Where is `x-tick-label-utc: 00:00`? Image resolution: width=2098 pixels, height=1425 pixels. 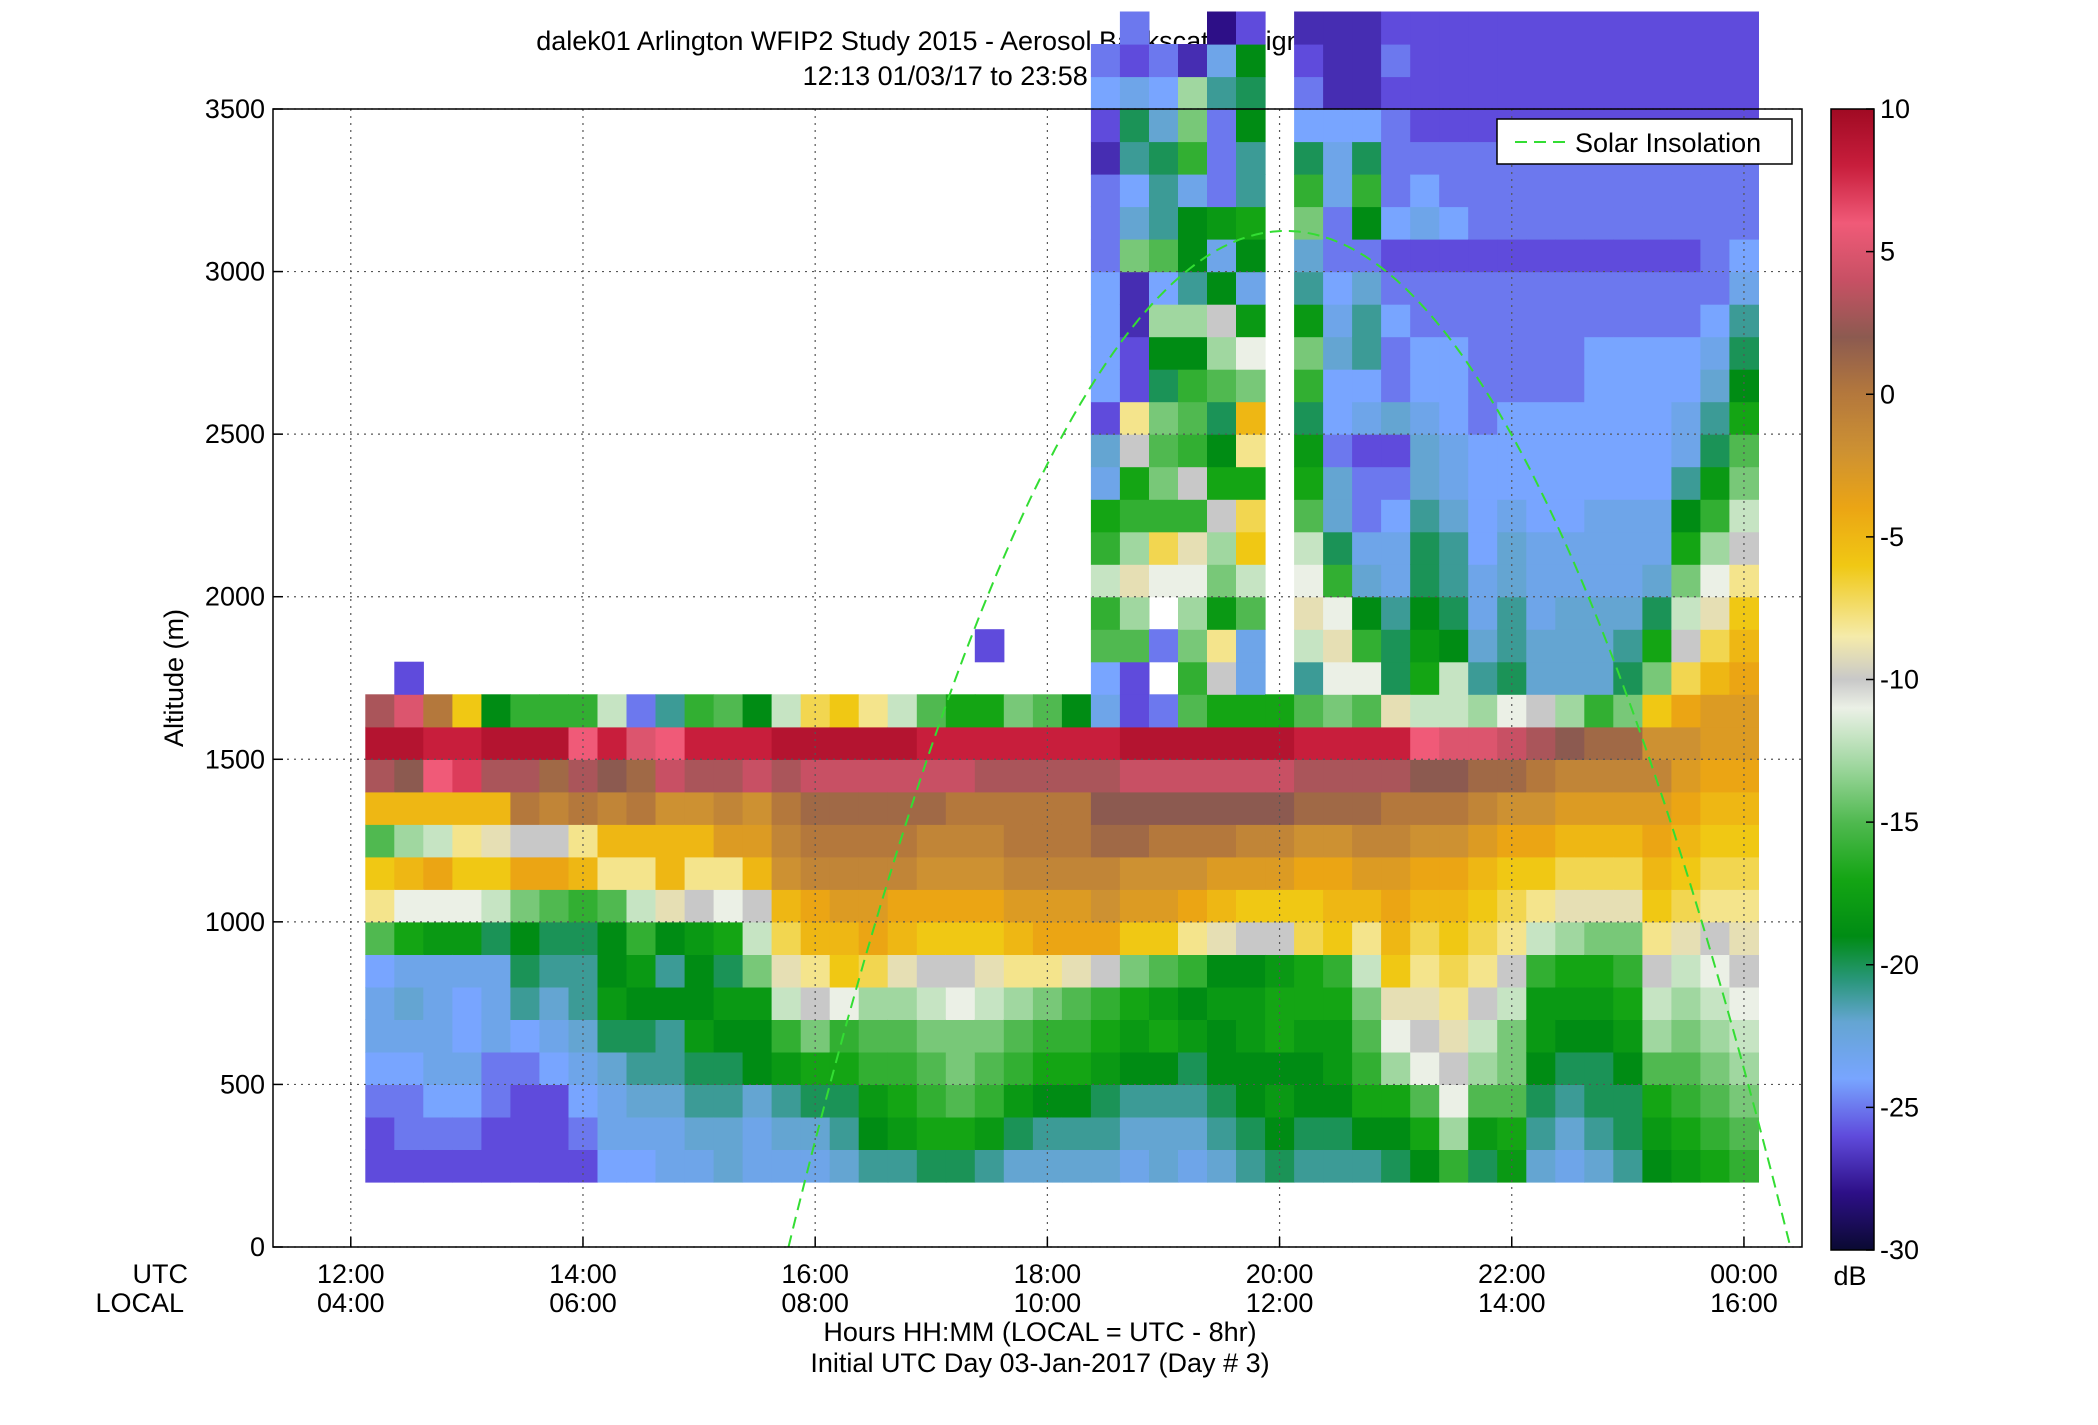
x-tick-label-utc: 00:00 is located at coordinates (1744, 1274).